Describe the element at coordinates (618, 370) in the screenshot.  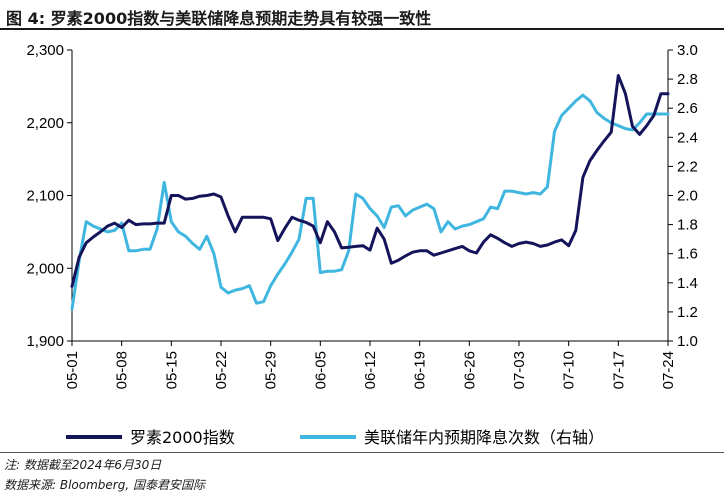
I see `x-tick-label: 07-17` at that location.